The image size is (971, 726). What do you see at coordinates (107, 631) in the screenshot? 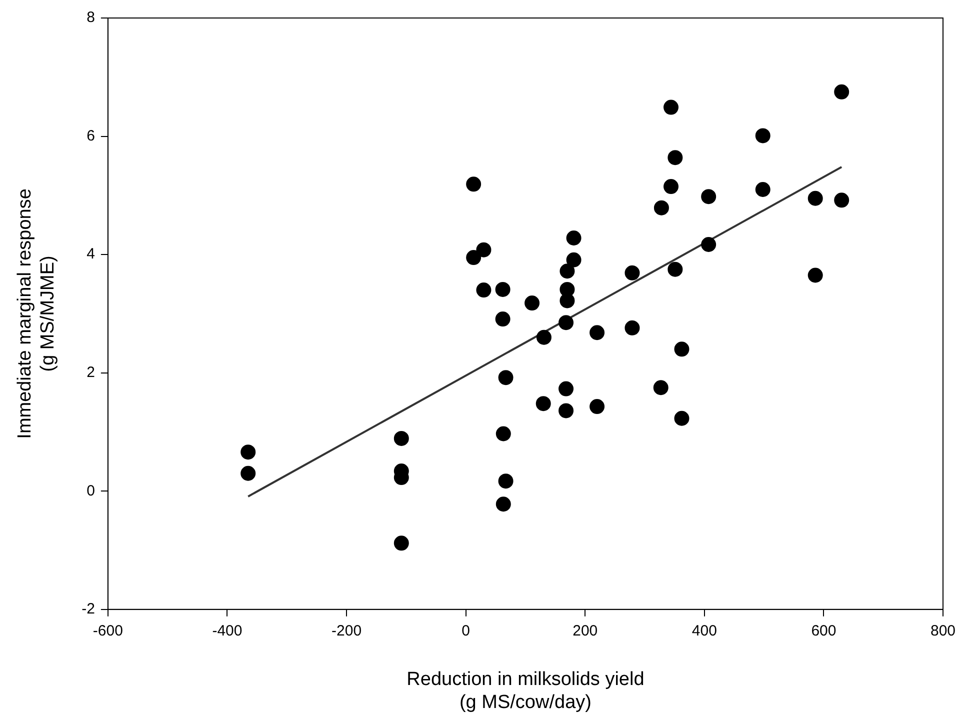
I see `x-tick-label: -600` at bounding box center [107, 631].